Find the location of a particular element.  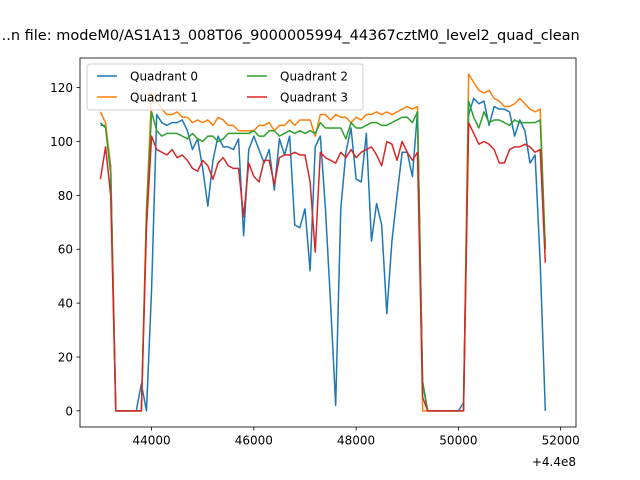

y-tick-label: 100 is located at coordinates (61, 142).